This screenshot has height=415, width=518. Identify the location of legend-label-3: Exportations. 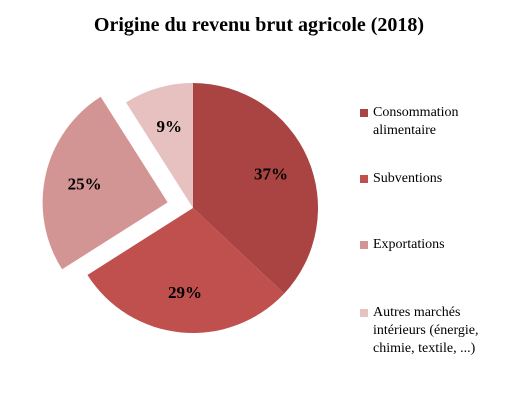
(409, 244).